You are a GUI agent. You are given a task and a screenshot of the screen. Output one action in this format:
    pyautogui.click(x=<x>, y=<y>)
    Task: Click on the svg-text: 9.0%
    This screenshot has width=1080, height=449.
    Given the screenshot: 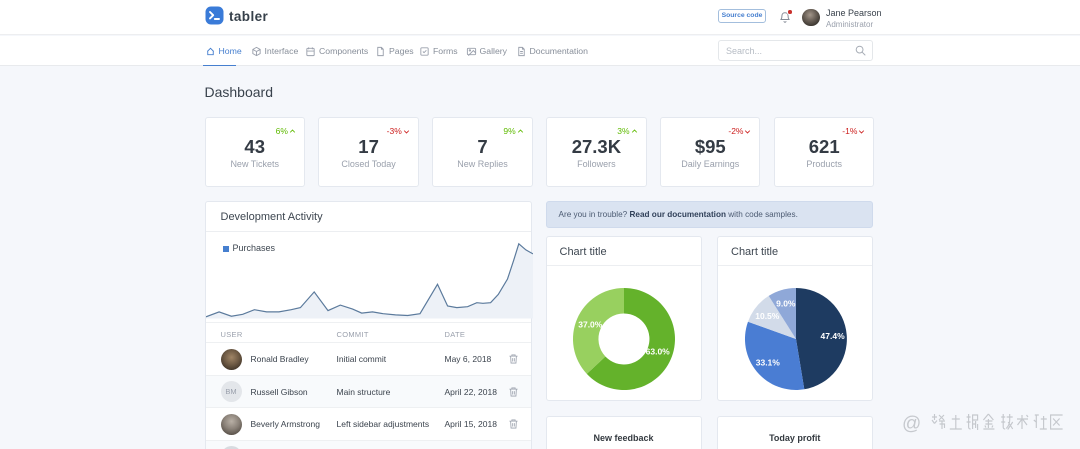 What is the action you would take?
    pyautogui.click(x=786, y=303)
    